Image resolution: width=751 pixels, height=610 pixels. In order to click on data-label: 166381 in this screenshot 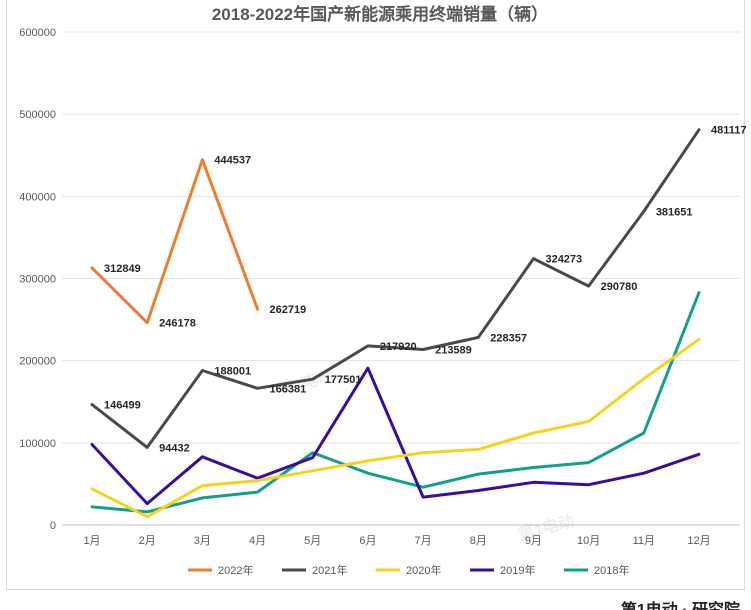, I will do `click(288, 389)`.